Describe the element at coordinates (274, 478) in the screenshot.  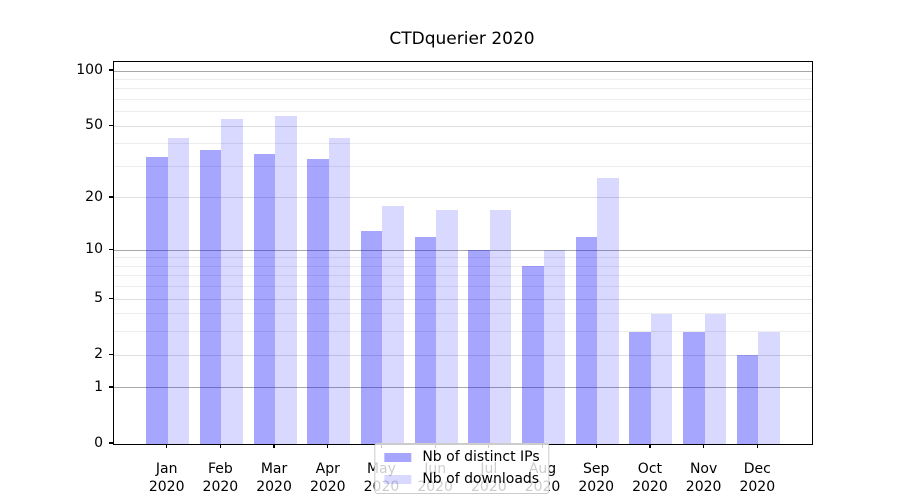
I see `x-tick-label: Mar 2020` at that location.